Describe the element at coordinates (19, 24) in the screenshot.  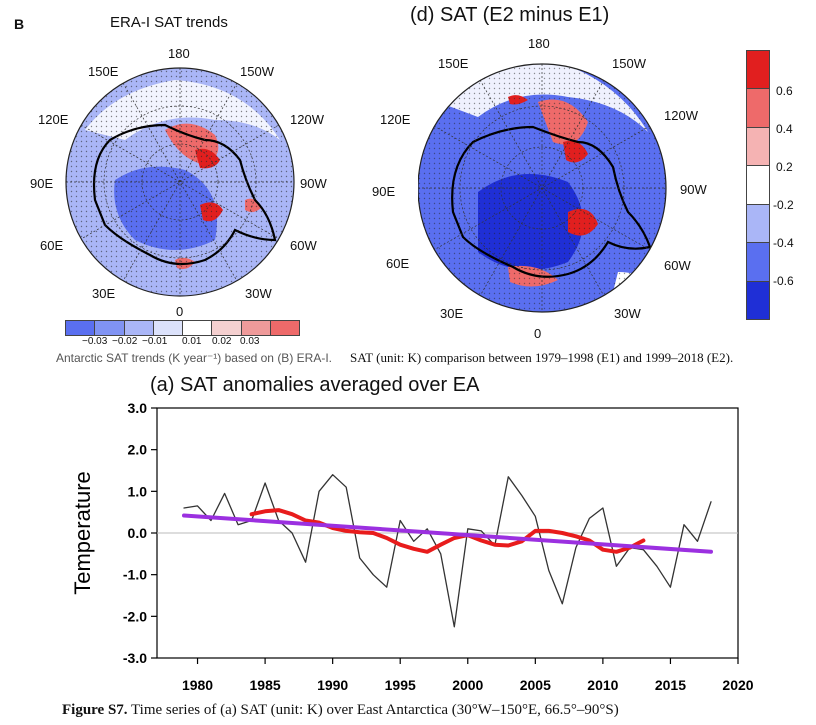
I see `panel-b-letter: B` at that location.